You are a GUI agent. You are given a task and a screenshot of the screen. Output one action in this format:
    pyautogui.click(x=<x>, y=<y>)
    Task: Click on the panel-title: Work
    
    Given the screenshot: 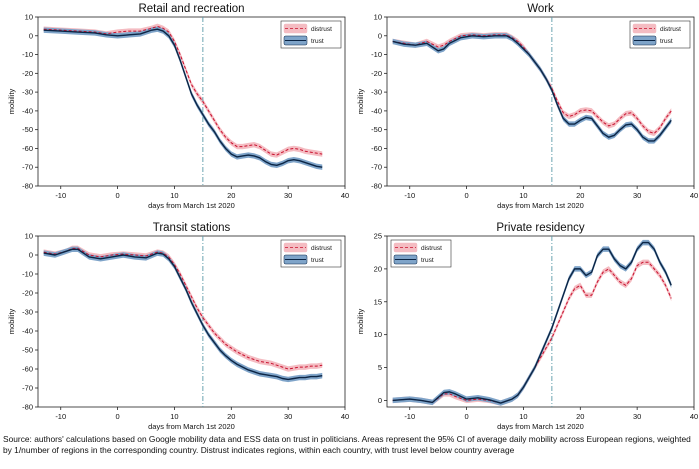 What is the action you would take?
    pyautogui.click(x=540, y=9)
    